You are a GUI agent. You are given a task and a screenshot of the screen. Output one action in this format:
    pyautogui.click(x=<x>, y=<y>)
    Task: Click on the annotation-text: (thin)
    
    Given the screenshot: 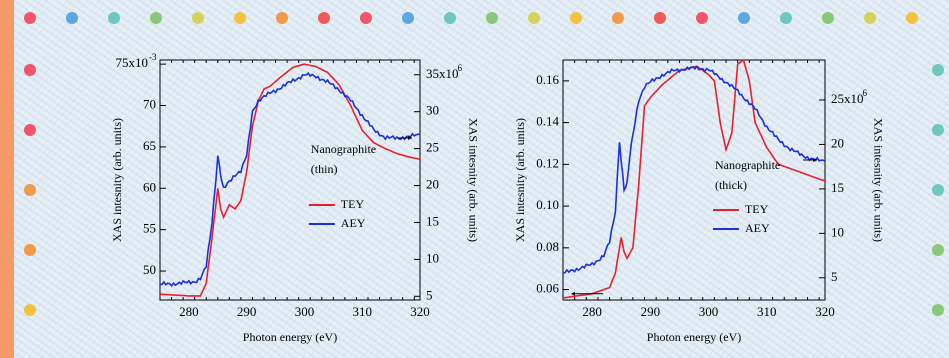 What is the action you would take?
    pyautogui.click(x=324, y=169)
    